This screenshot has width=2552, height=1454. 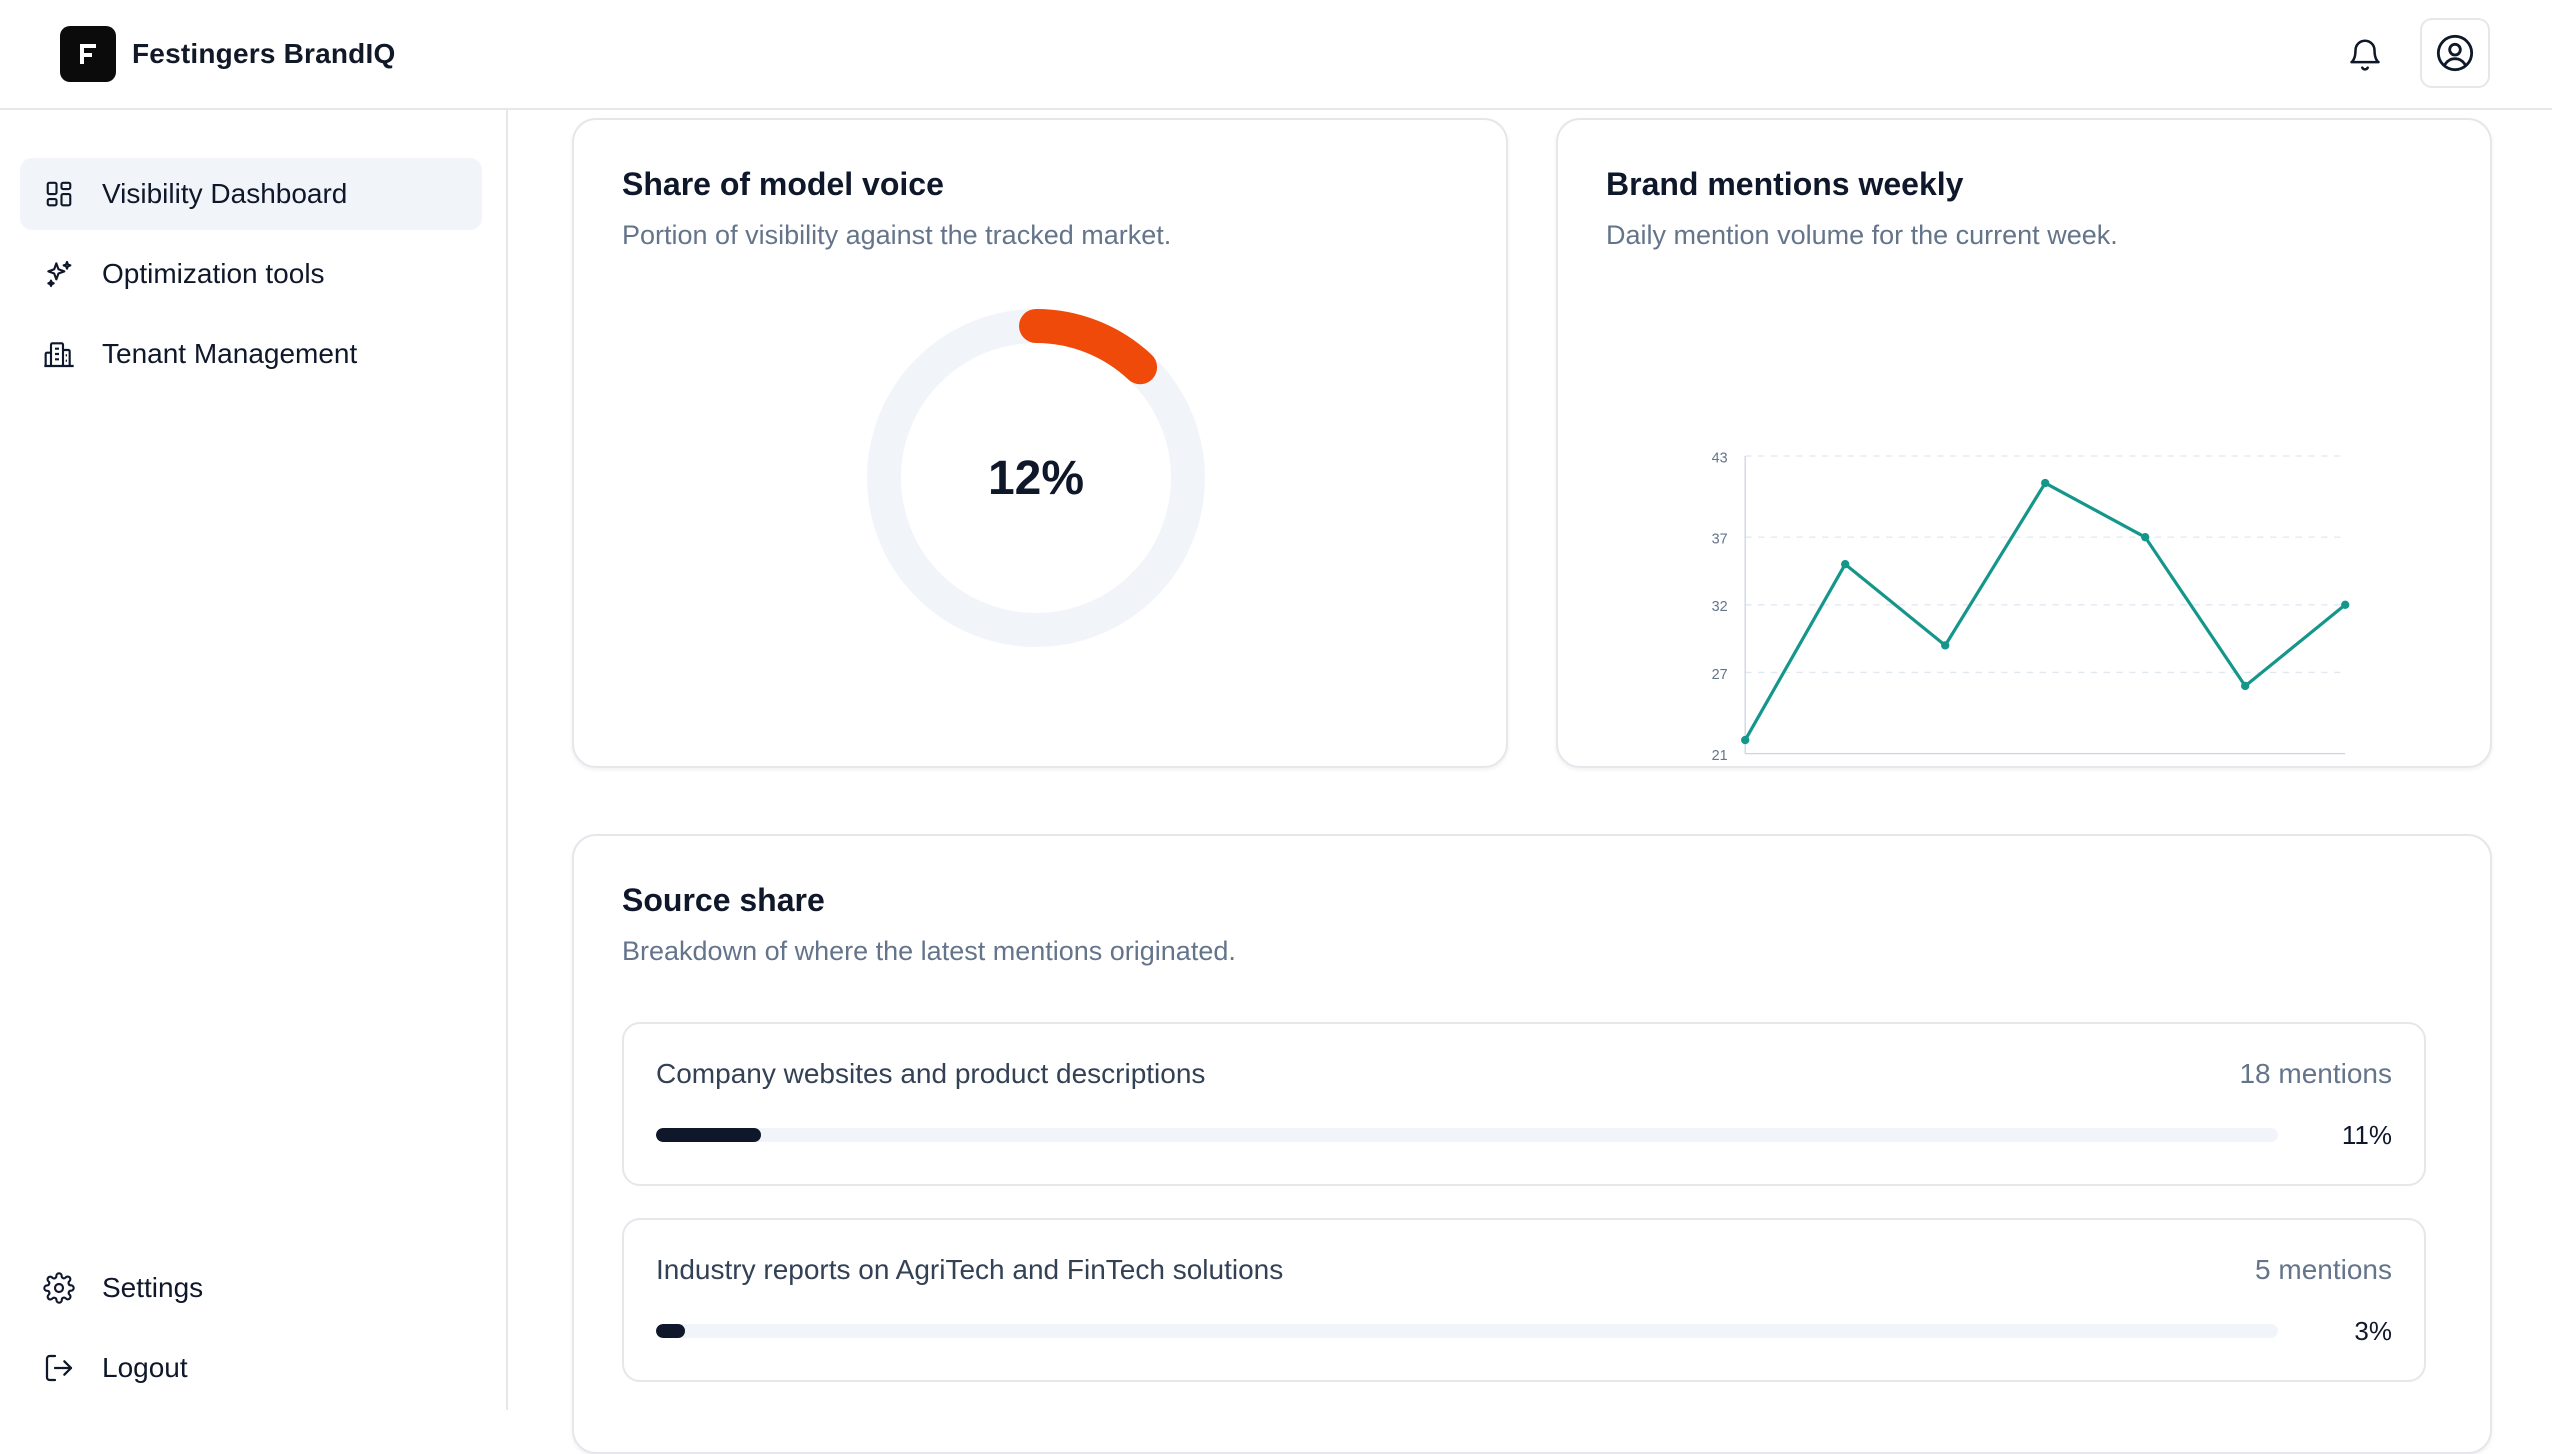 I want to click on share-value: 12%, so click(x=1036, y=478).